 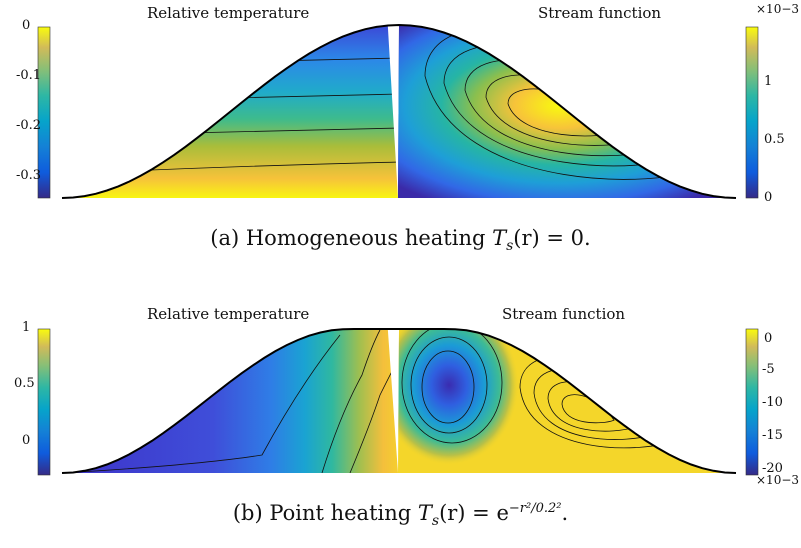 What do you see at coordinates (564, 314) in the screenshot?
I see `panel-b-right-title: Stream function` at bounding box center [564, 314].